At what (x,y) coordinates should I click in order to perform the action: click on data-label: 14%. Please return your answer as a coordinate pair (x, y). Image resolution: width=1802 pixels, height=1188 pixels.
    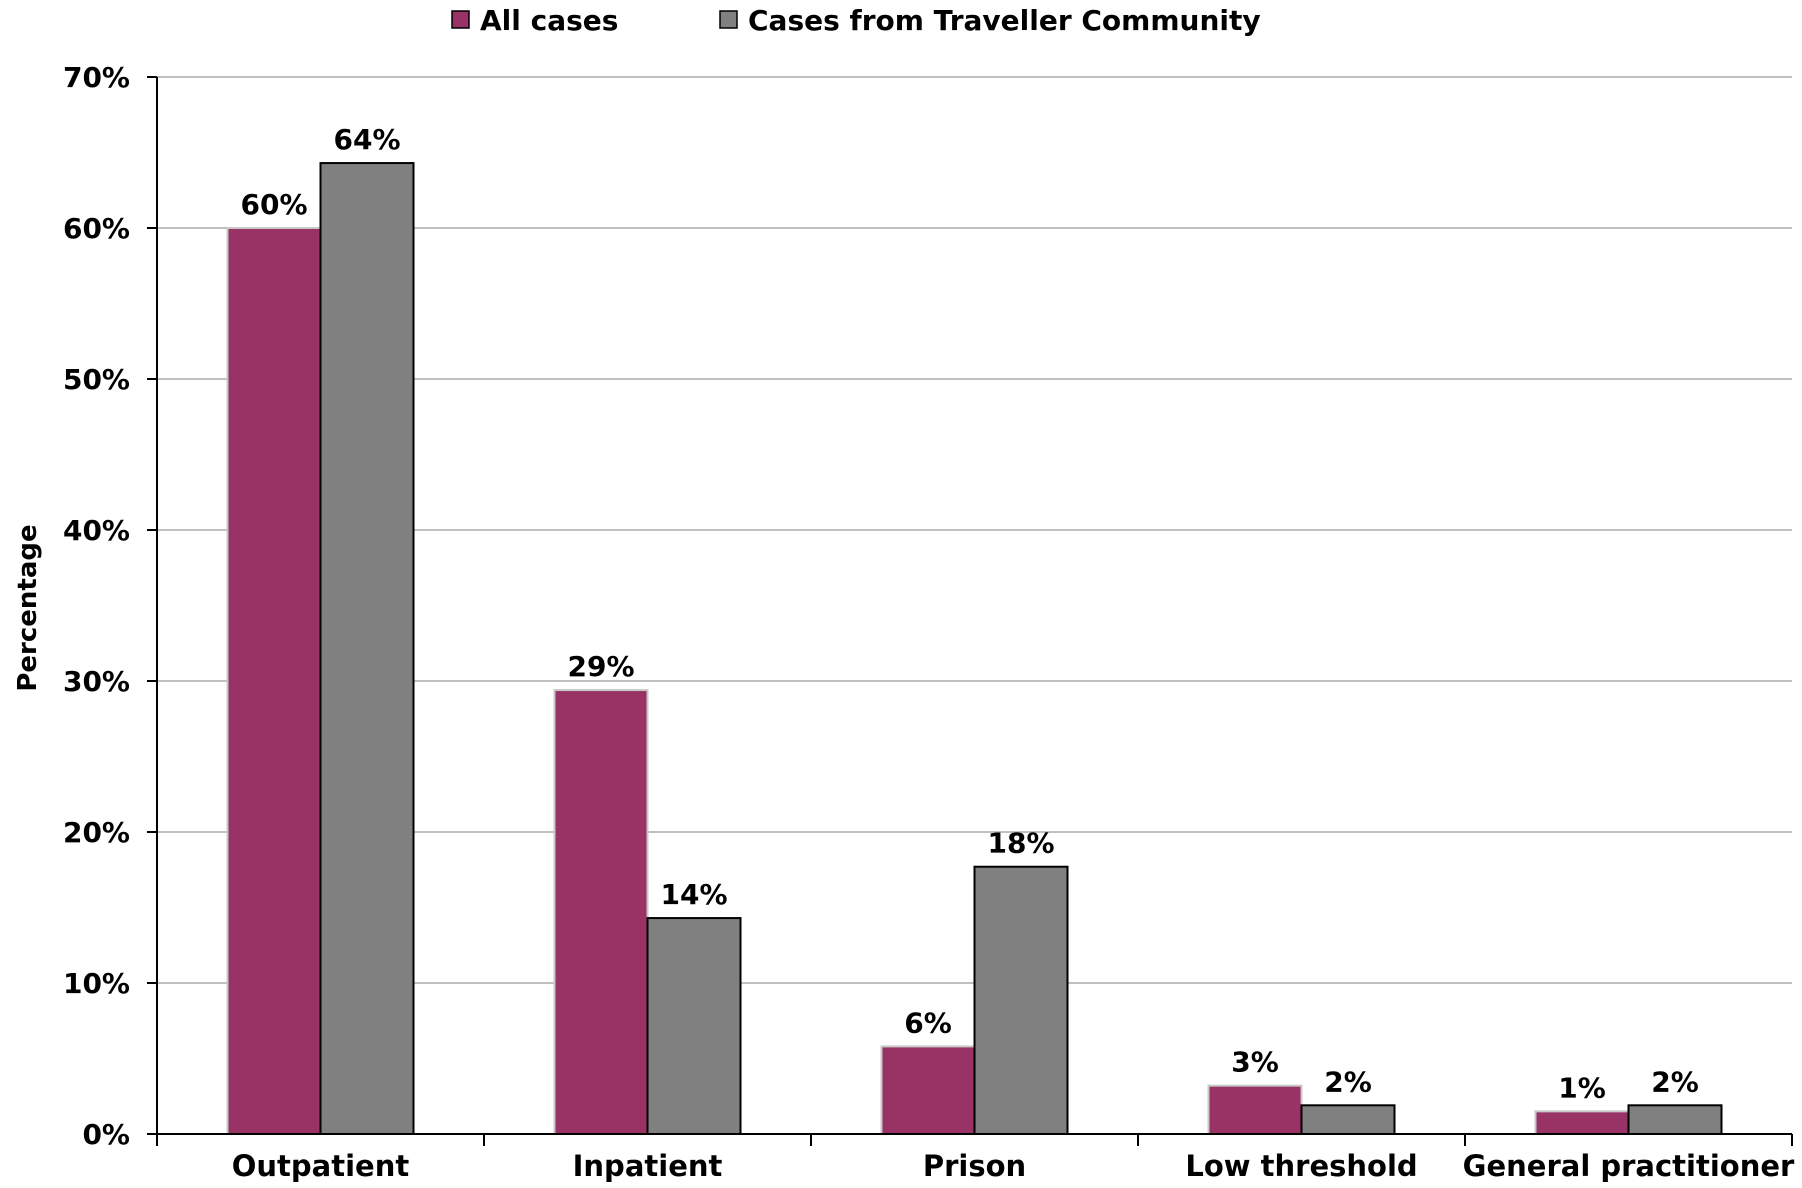
    Looking at the image, I should click on (693, 894).